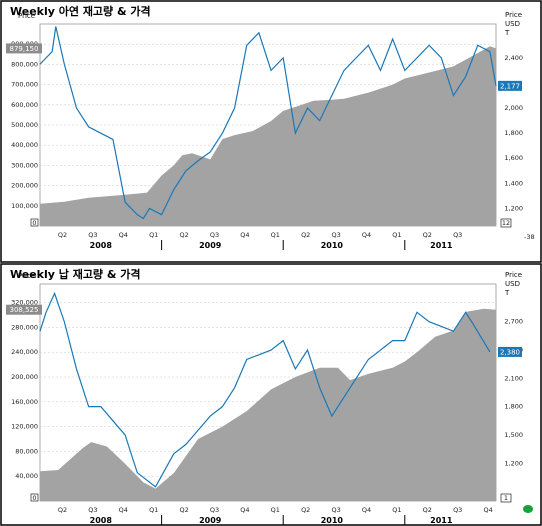 This screenshot has width=542, height=526. I want to click on lead-right-bottom-label: 1, so click(506, 498).